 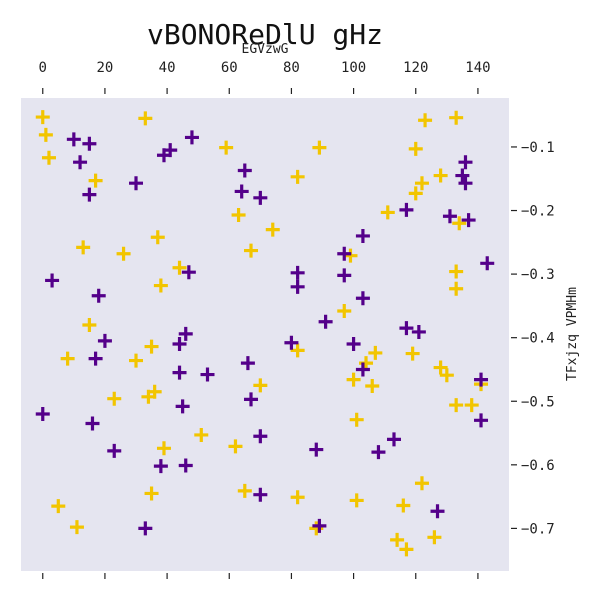 I want to click on y-tick-label: −0.2, so click(x=538, y=212).